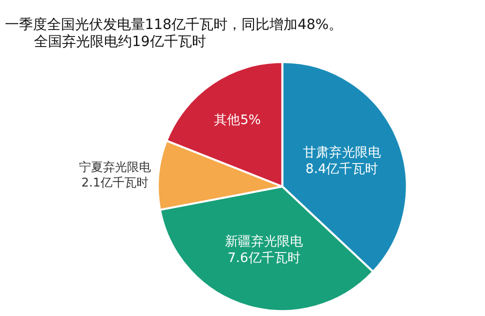  Describe the element at coordinates (341, 161) in the screenshot. I see `slice-label: 甘肃弃光限电 8.4亿千瓦时` at that location.